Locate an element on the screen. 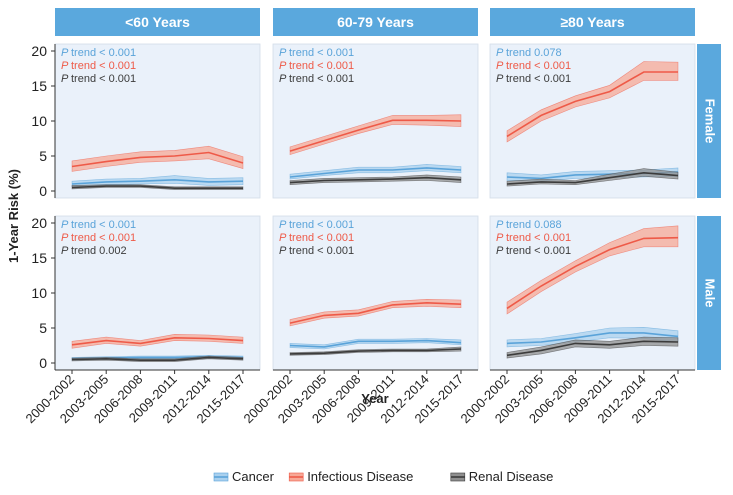 The image size is (733, 495). ptrend-cancer-0: P trend < 0.001 is located at coordinates (98, 53).